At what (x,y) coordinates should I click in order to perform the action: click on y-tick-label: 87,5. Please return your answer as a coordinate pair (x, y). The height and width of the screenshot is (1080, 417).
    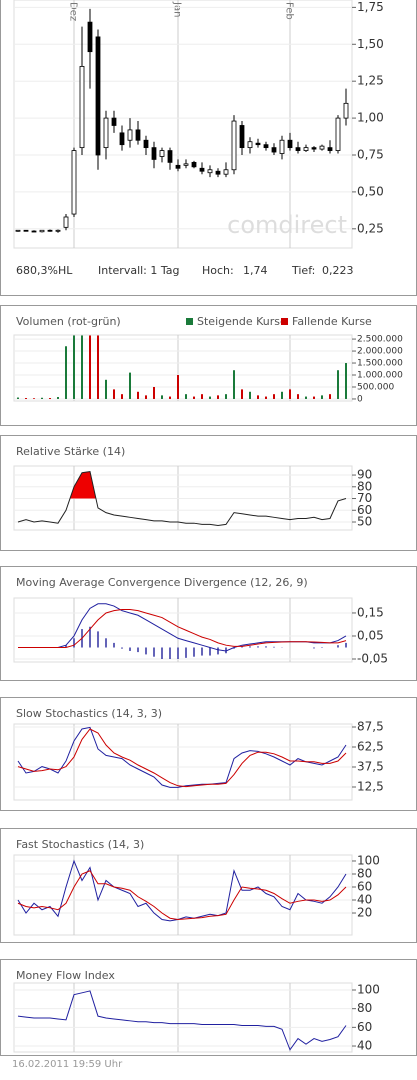
    Looking at the image, I should click on (370, 727).